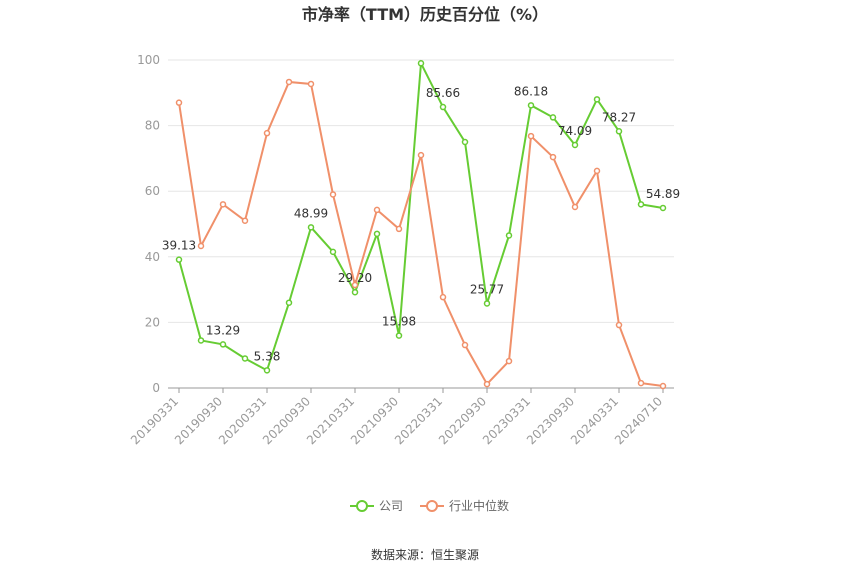 This screenshot has height=579, width=850. I want to click on x-tick-label: 20240710, so click(638, 420).